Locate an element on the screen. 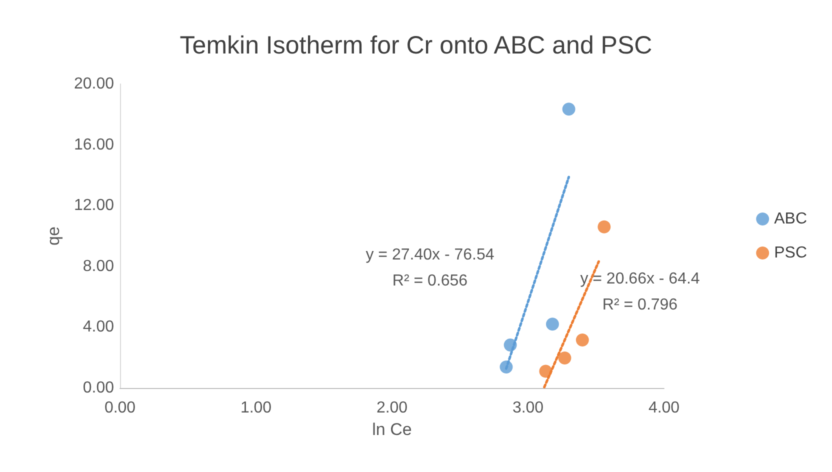 This screenshot has width=832, height=472. legend-label: ABC is located at coordinates (791, 219).